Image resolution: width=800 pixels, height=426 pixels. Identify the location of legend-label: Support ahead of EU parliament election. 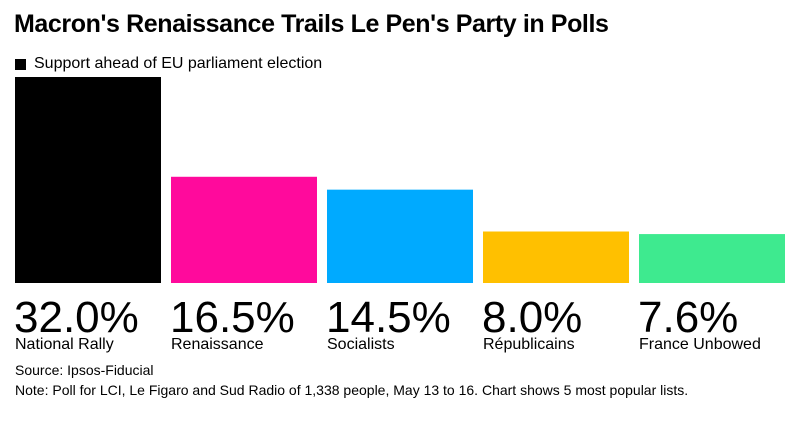
(178, 63).